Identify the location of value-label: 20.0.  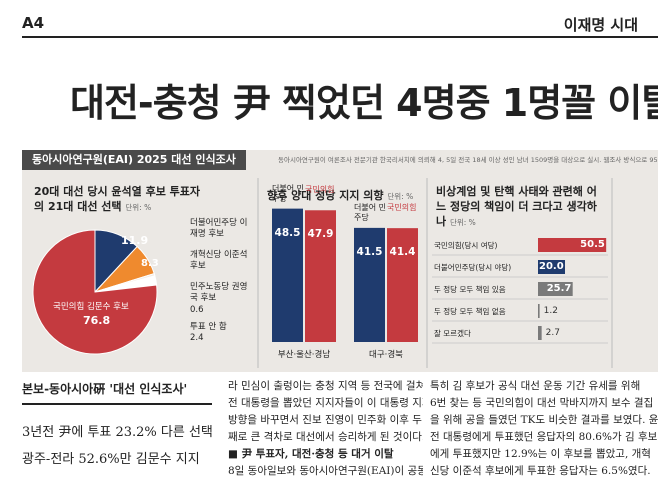
(551, 266).